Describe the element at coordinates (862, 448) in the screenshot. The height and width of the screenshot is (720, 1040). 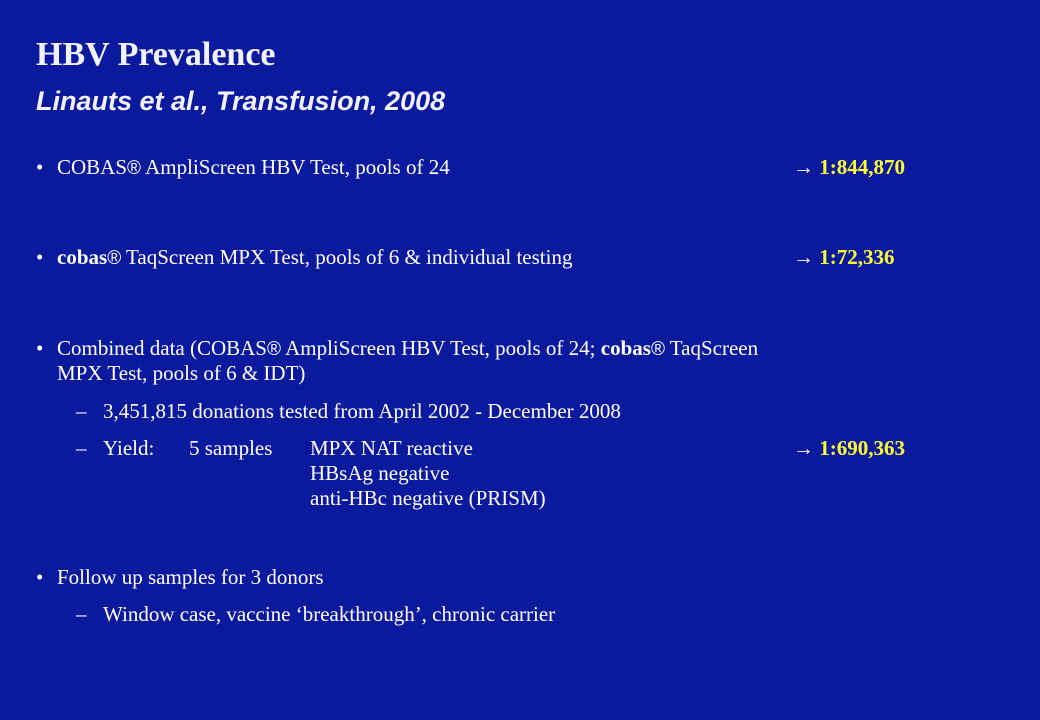
I see `bullet-3-ratio: 1:690,363` at that location.